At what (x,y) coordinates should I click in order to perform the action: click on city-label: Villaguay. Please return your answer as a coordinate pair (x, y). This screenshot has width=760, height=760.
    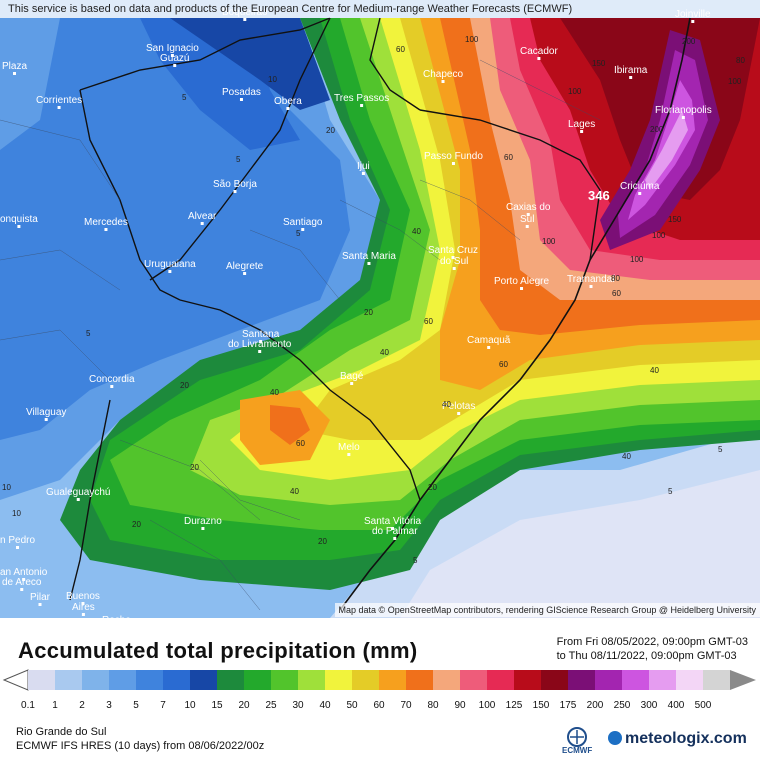
    Looking at the image, I should click on (46, 412).